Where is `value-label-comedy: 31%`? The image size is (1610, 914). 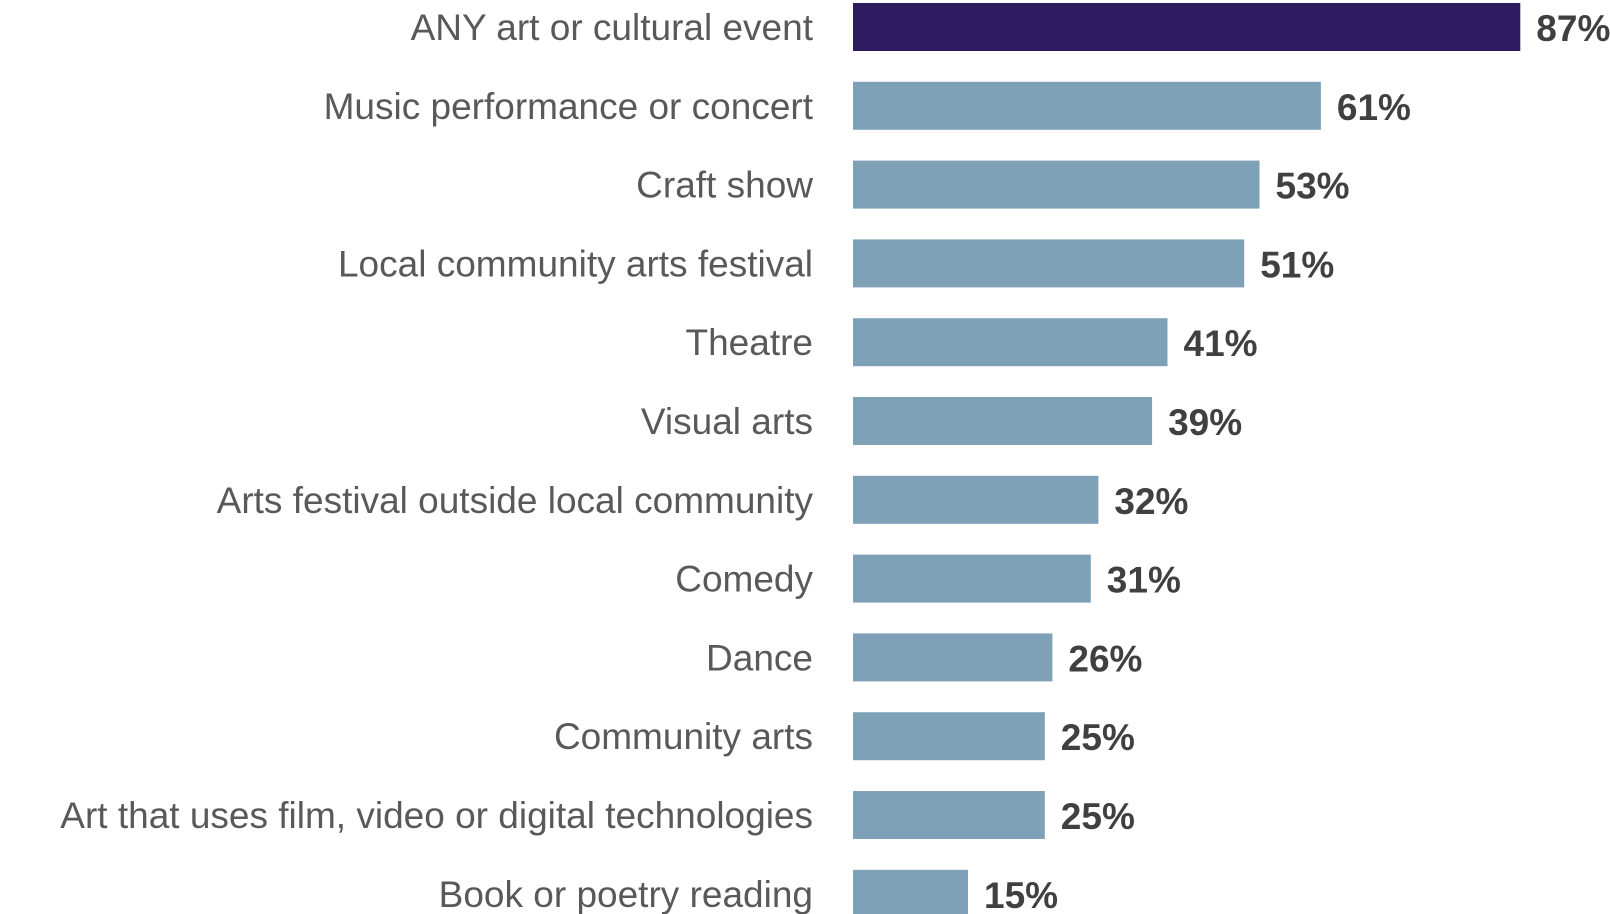 value-label-comedy: 31% is located at coordinates (1144, 580).